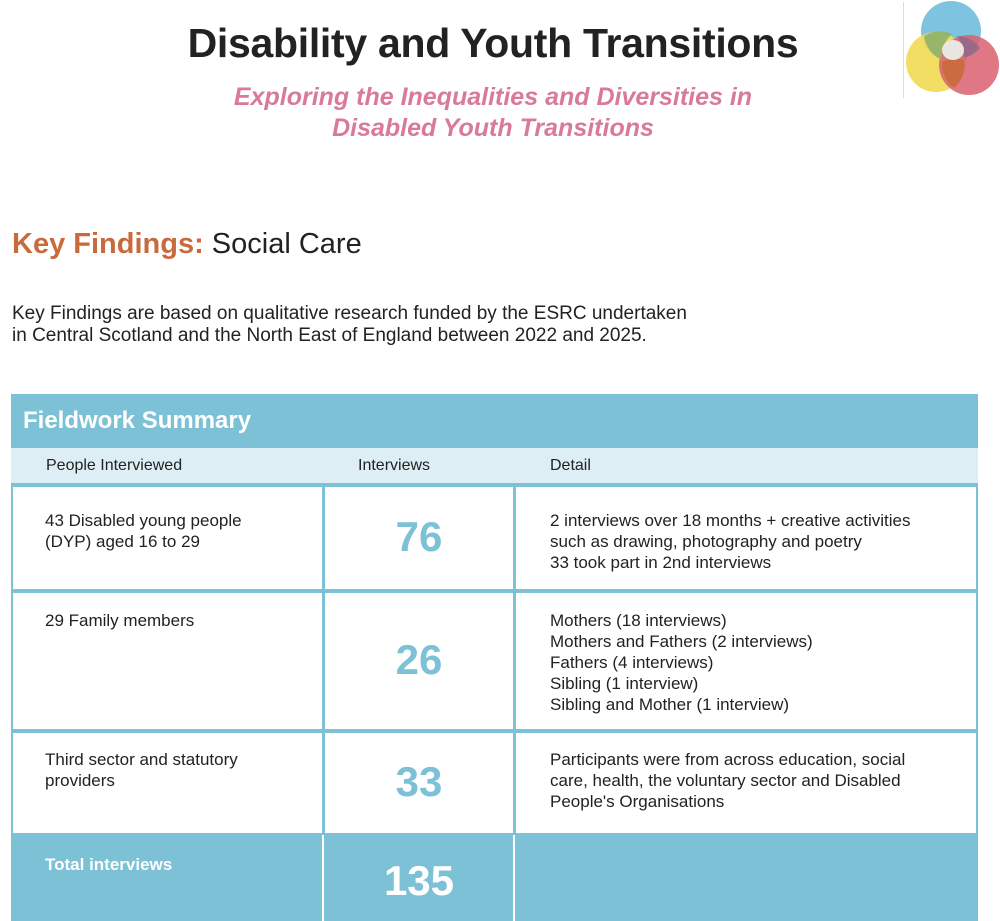 This screenshot has width=1000, height=921. I want to click on interviews-cell: 76, so click(419, 538).